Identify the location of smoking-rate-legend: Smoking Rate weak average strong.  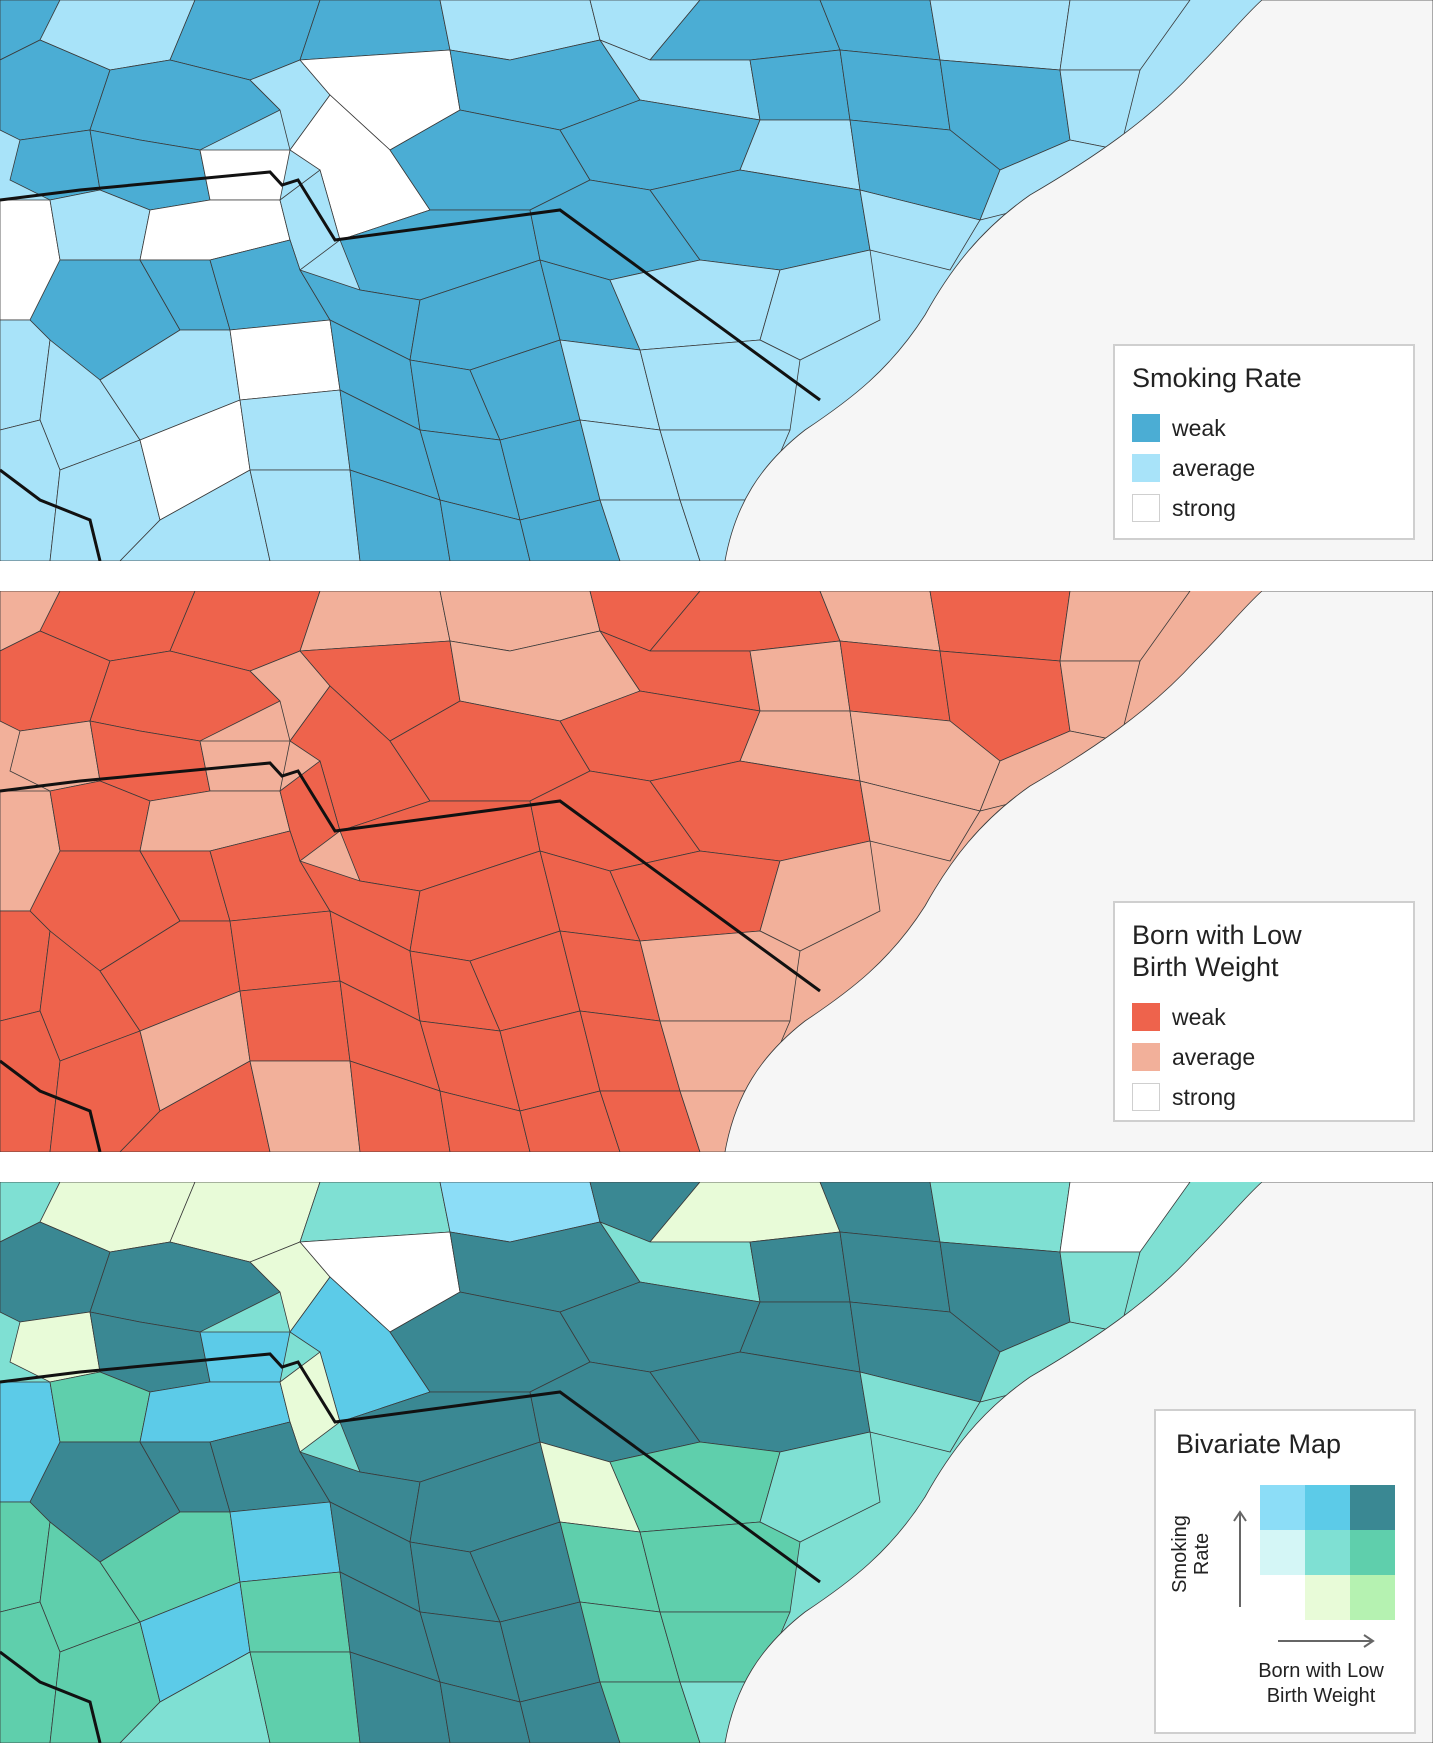
(1264, 442).